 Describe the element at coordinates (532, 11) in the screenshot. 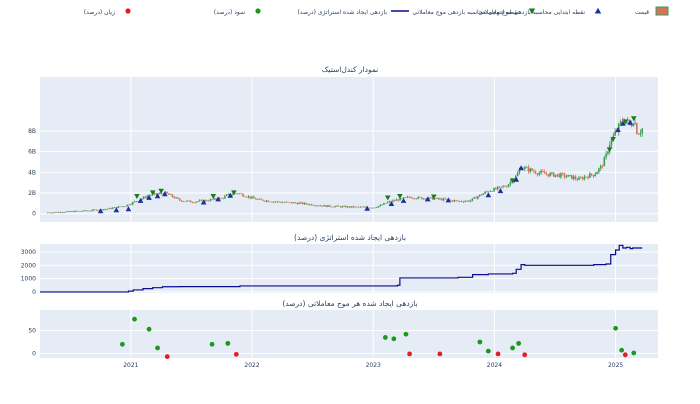

I see `legend-marker-exit` at that location.